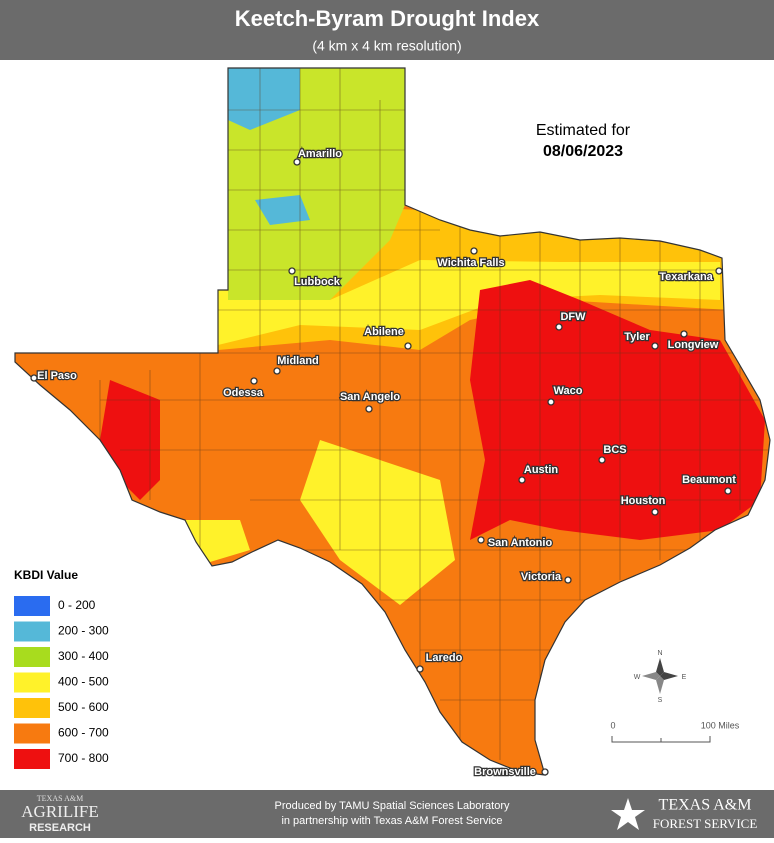  I want to click on city-label: Wichita Falls, so click(470, 263).